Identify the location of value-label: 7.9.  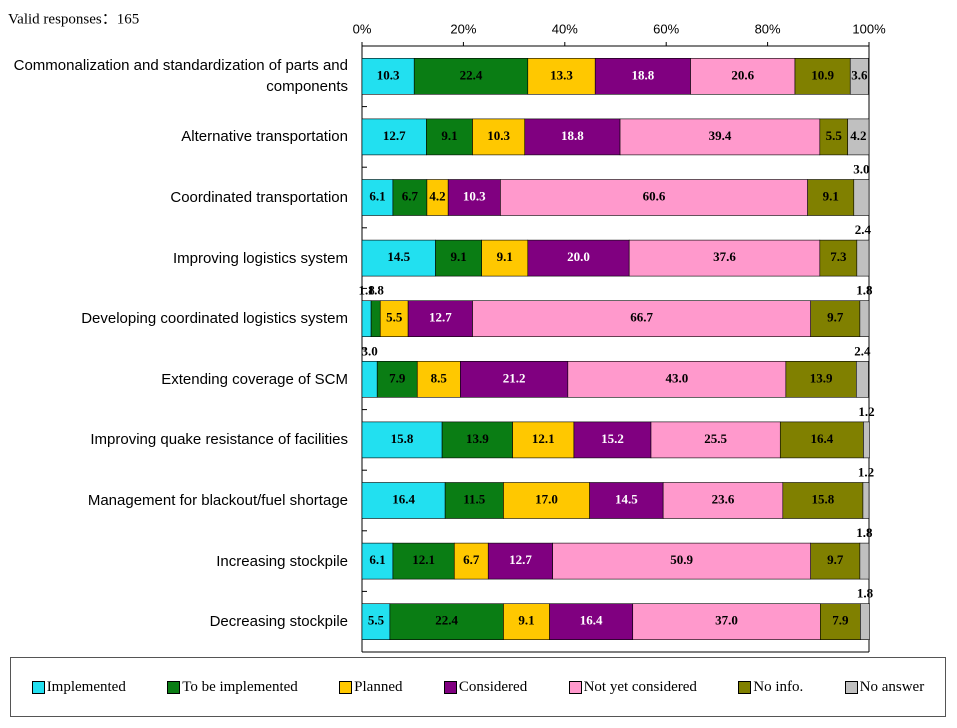
(397, 377).